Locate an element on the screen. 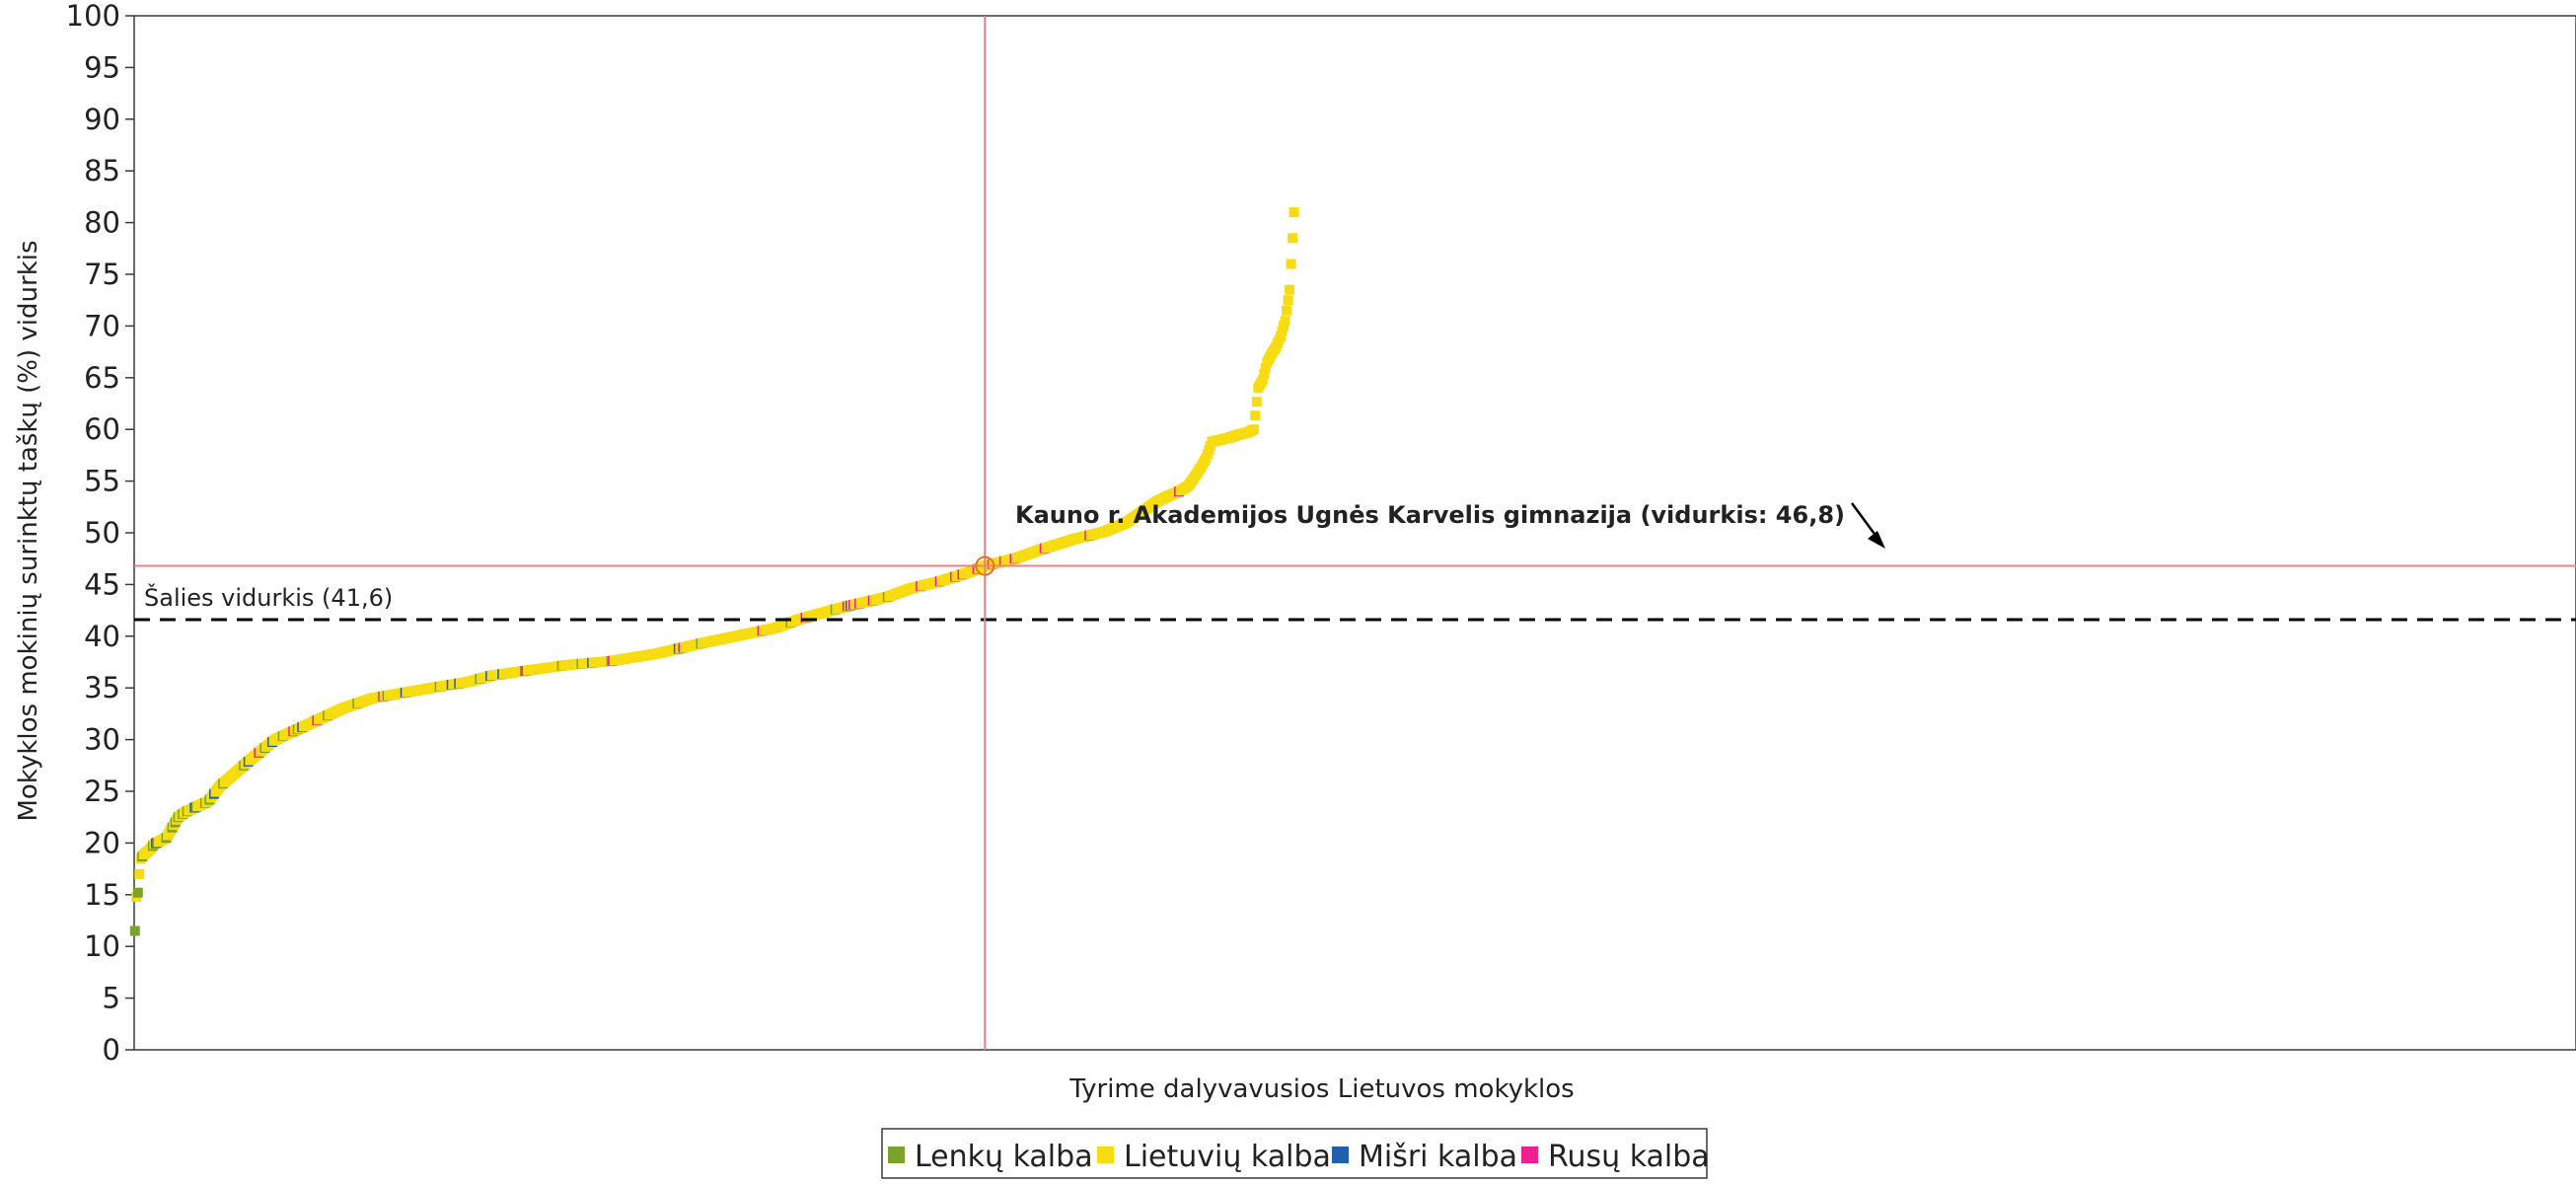 The height and width of the screenshot is (1184, 2576). y-tick-label: 55 is located at coordinates (102, 481).